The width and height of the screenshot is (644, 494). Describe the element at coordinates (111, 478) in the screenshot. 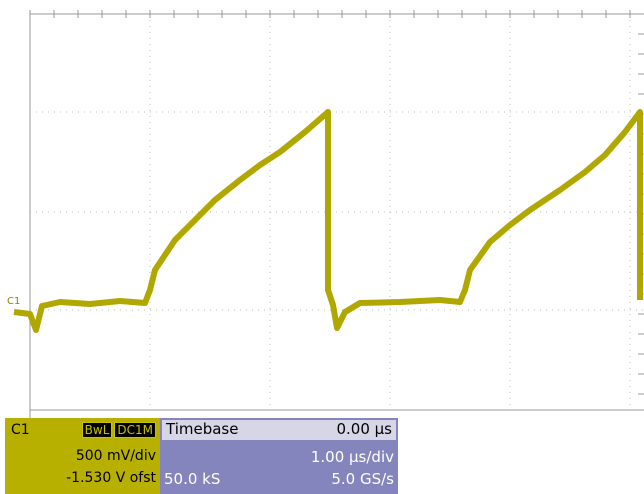

I see `offset: -1.530 V ofst` at that location.